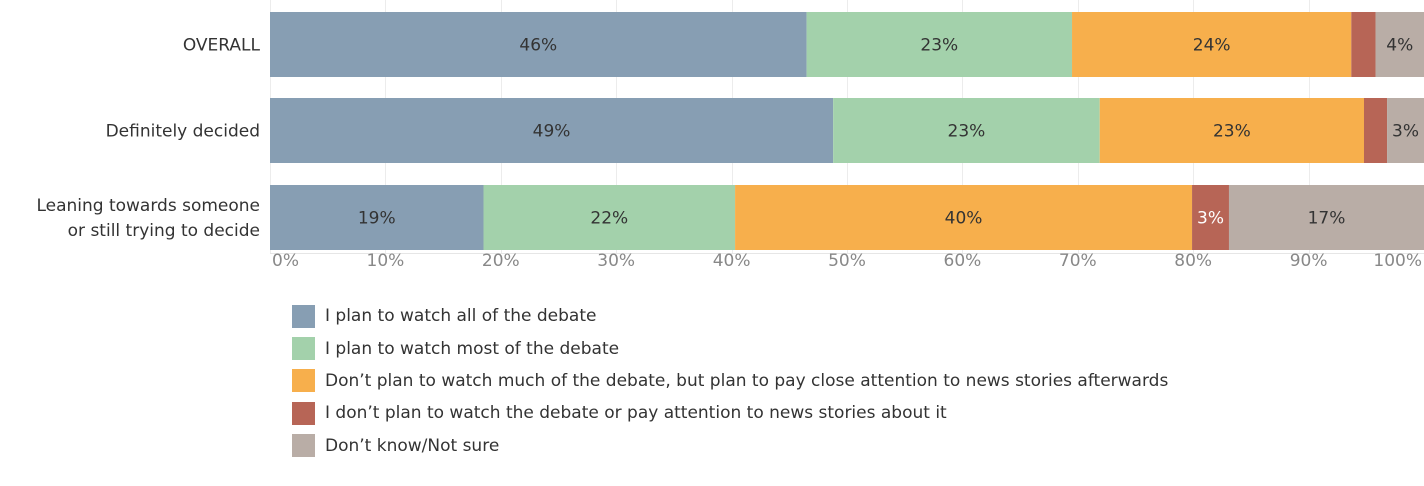 The height and width of the screenshot is (486, 1424). I want to click on category-label: OVERALL, so click(222, 46).